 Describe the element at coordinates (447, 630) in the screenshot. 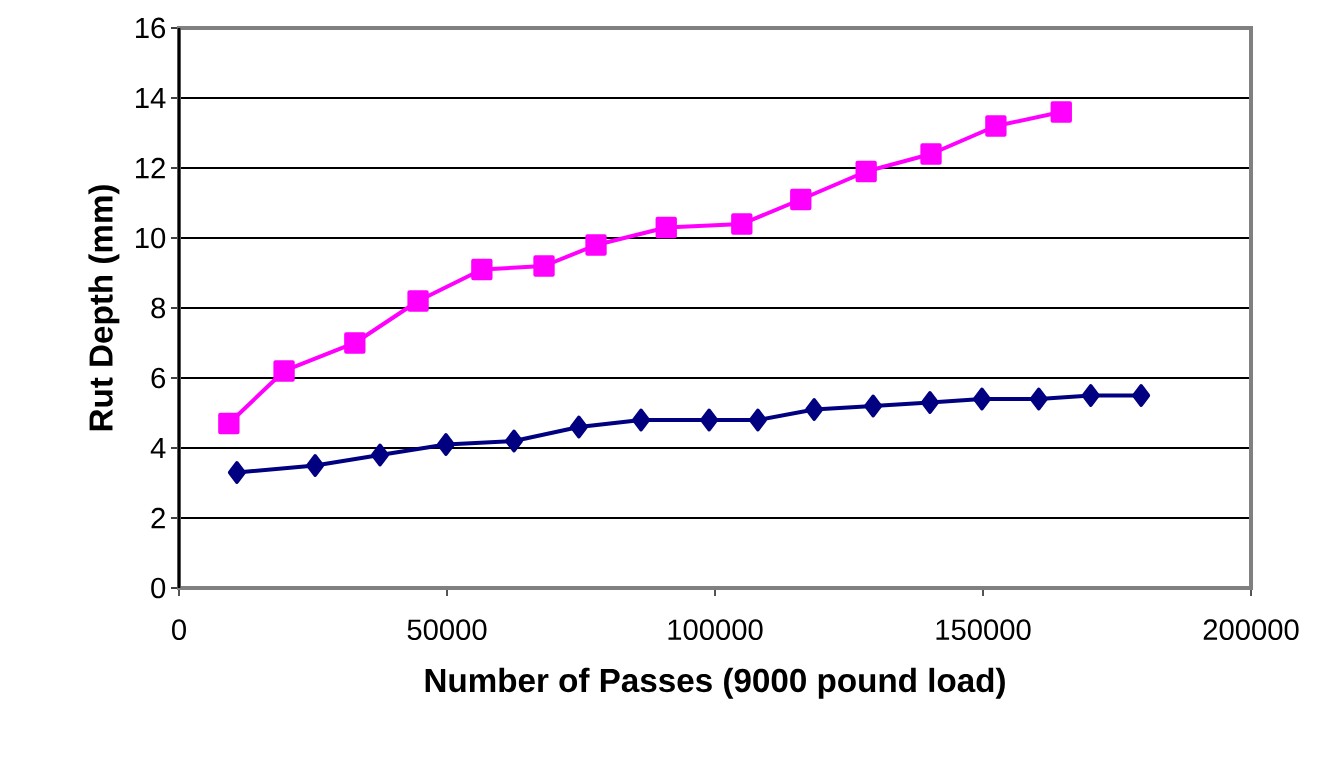

I see `x-tick-label: 50000` at that location.